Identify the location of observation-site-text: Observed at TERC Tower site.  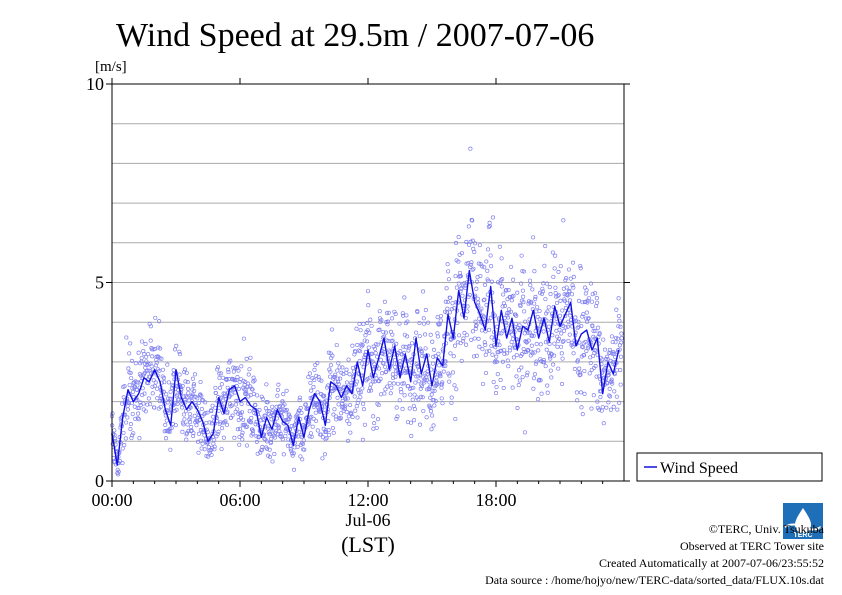
(751, 546).